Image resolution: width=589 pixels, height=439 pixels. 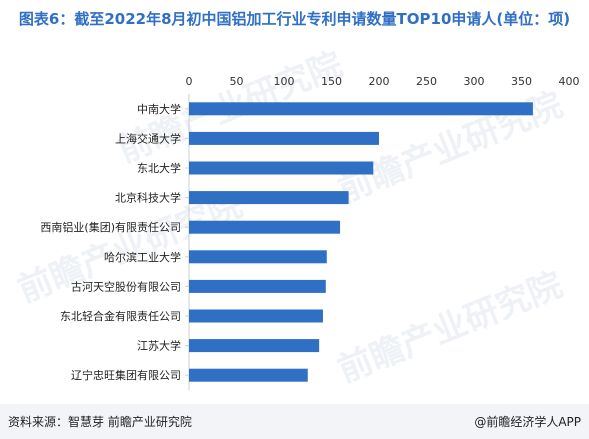 I want to click on x-tick-label: 350, so click(x=521, y=81).